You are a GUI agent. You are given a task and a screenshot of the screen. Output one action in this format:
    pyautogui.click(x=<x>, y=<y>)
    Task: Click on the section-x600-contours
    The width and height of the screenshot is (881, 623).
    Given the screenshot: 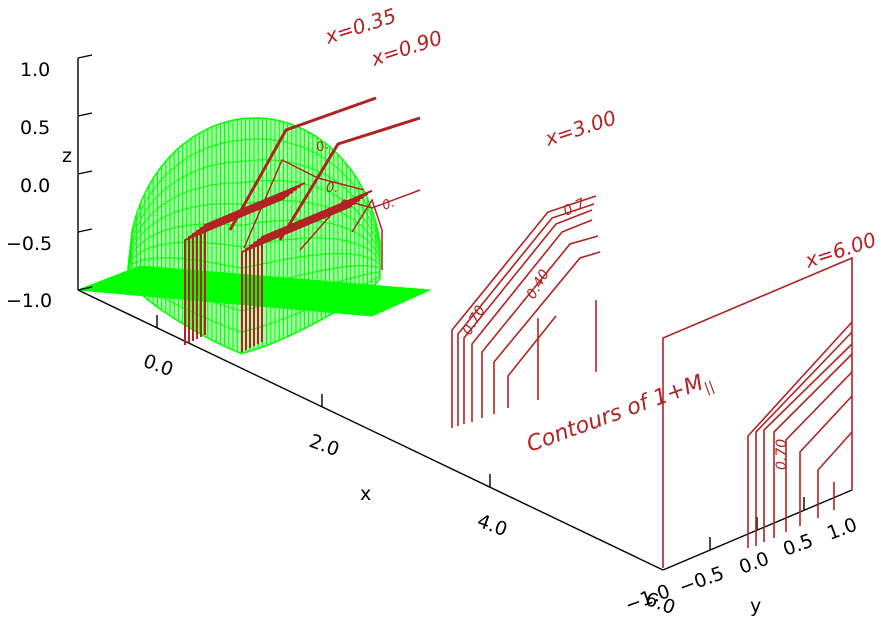 What is the action you would take?
    pyautogui.click(x=757, y=412)
    